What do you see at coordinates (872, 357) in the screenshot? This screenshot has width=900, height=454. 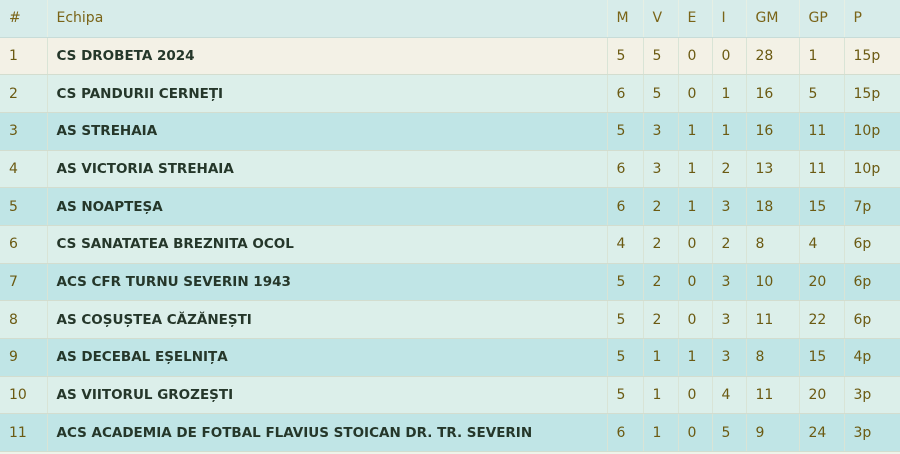 I see `cell-points: 4p` at bounding box center [872, 357].